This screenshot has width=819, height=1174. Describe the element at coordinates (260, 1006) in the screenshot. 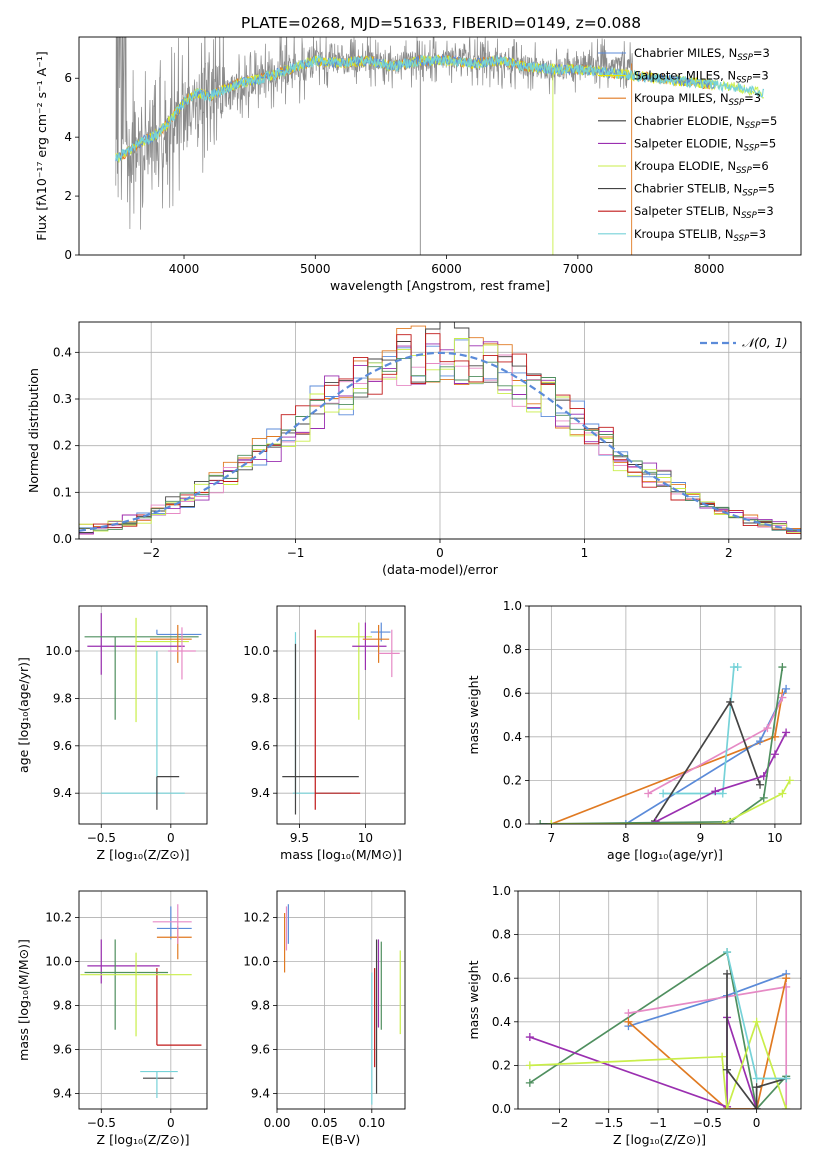

I see `mass_vs_EBV-ytick-label: 9.8` at that location.